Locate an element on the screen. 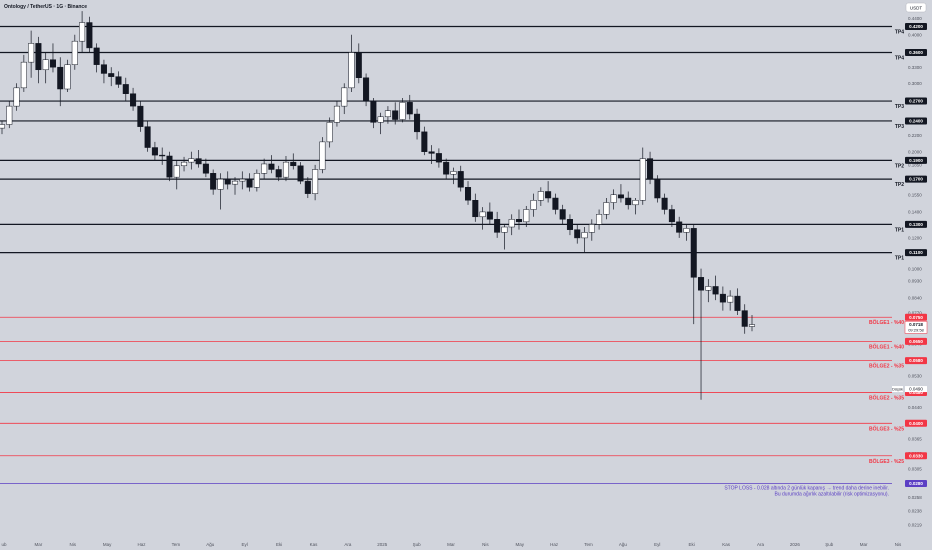 This screenshot has height=550, width=932. y-tick-label: 0.4000 is located at coordinates (915, 34).